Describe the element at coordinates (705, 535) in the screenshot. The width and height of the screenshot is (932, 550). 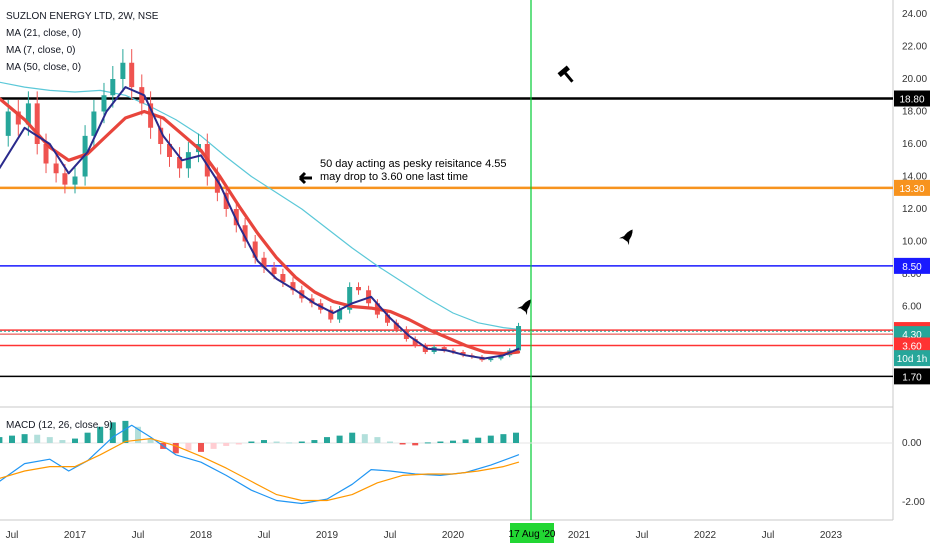
I see `time-tick-label: 2022` at that location.